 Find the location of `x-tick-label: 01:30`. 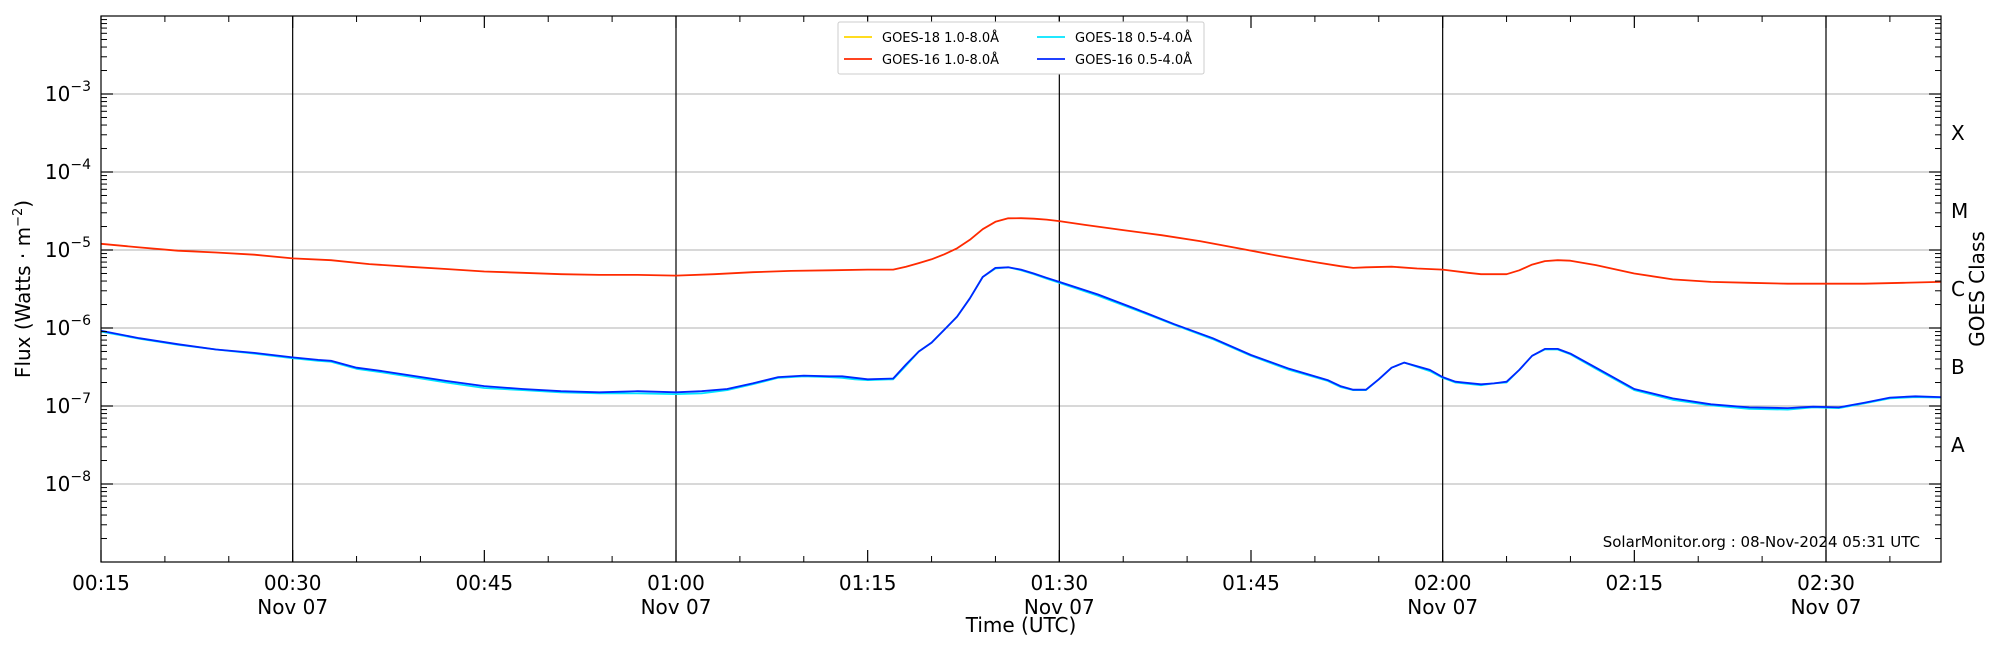

x-tick-label: 01:30 is located at coordinates (1060, 583).